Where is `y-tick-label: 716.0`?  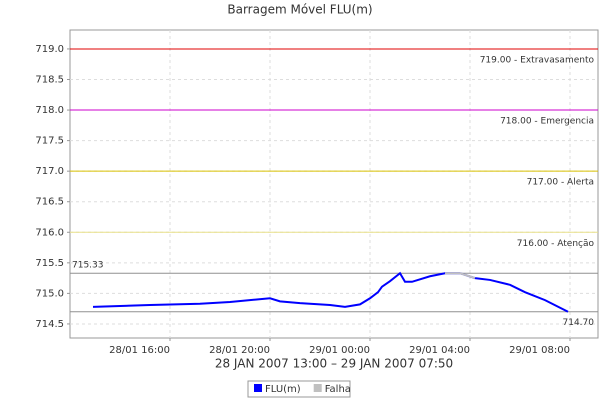 y-tick-label: 716.0 is located at coordinates (49, 232).